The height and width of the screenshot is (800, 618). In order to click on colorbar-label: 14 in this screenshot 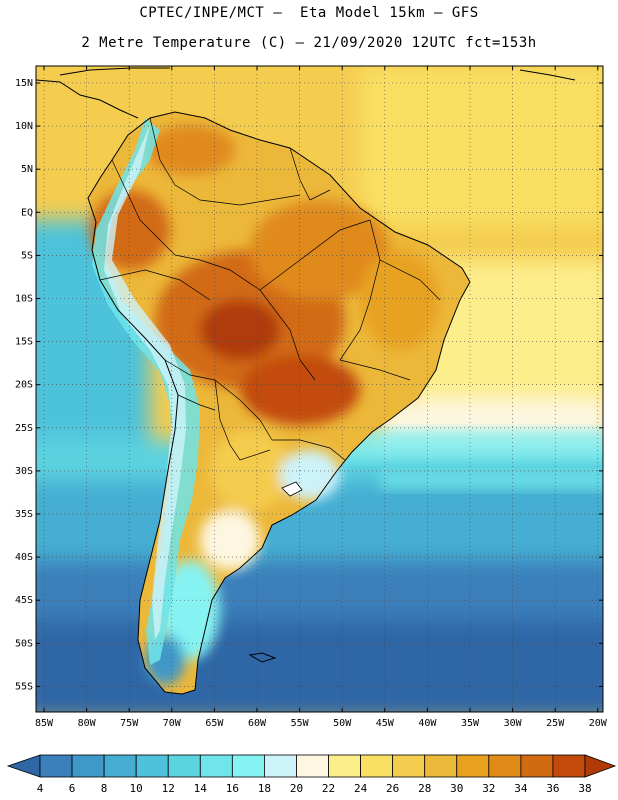, I will do `click(201, 788)`.